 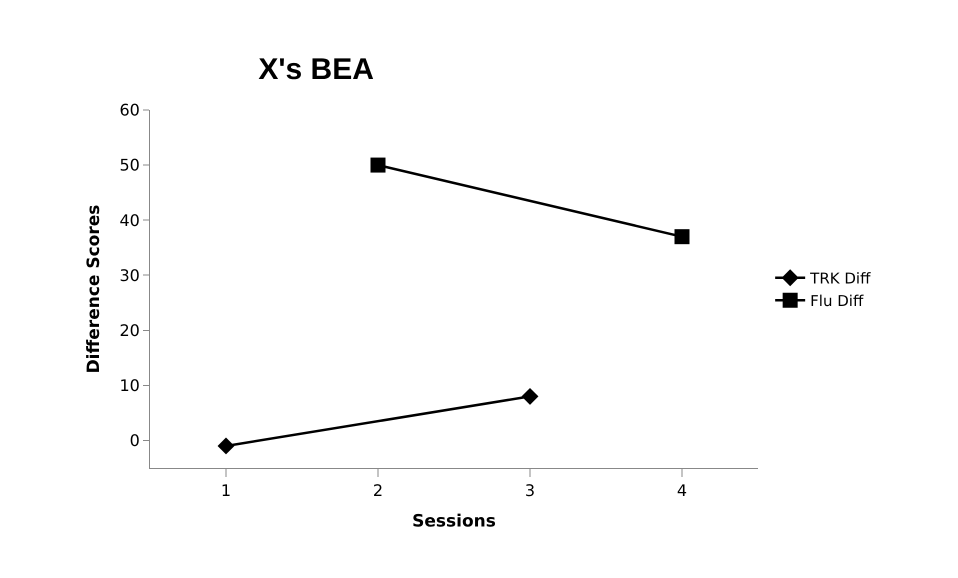 What do you see at coordinates (378, 490) in the screenshot?
I see `x-tick-label: 2` at bounding box center [378, 490].